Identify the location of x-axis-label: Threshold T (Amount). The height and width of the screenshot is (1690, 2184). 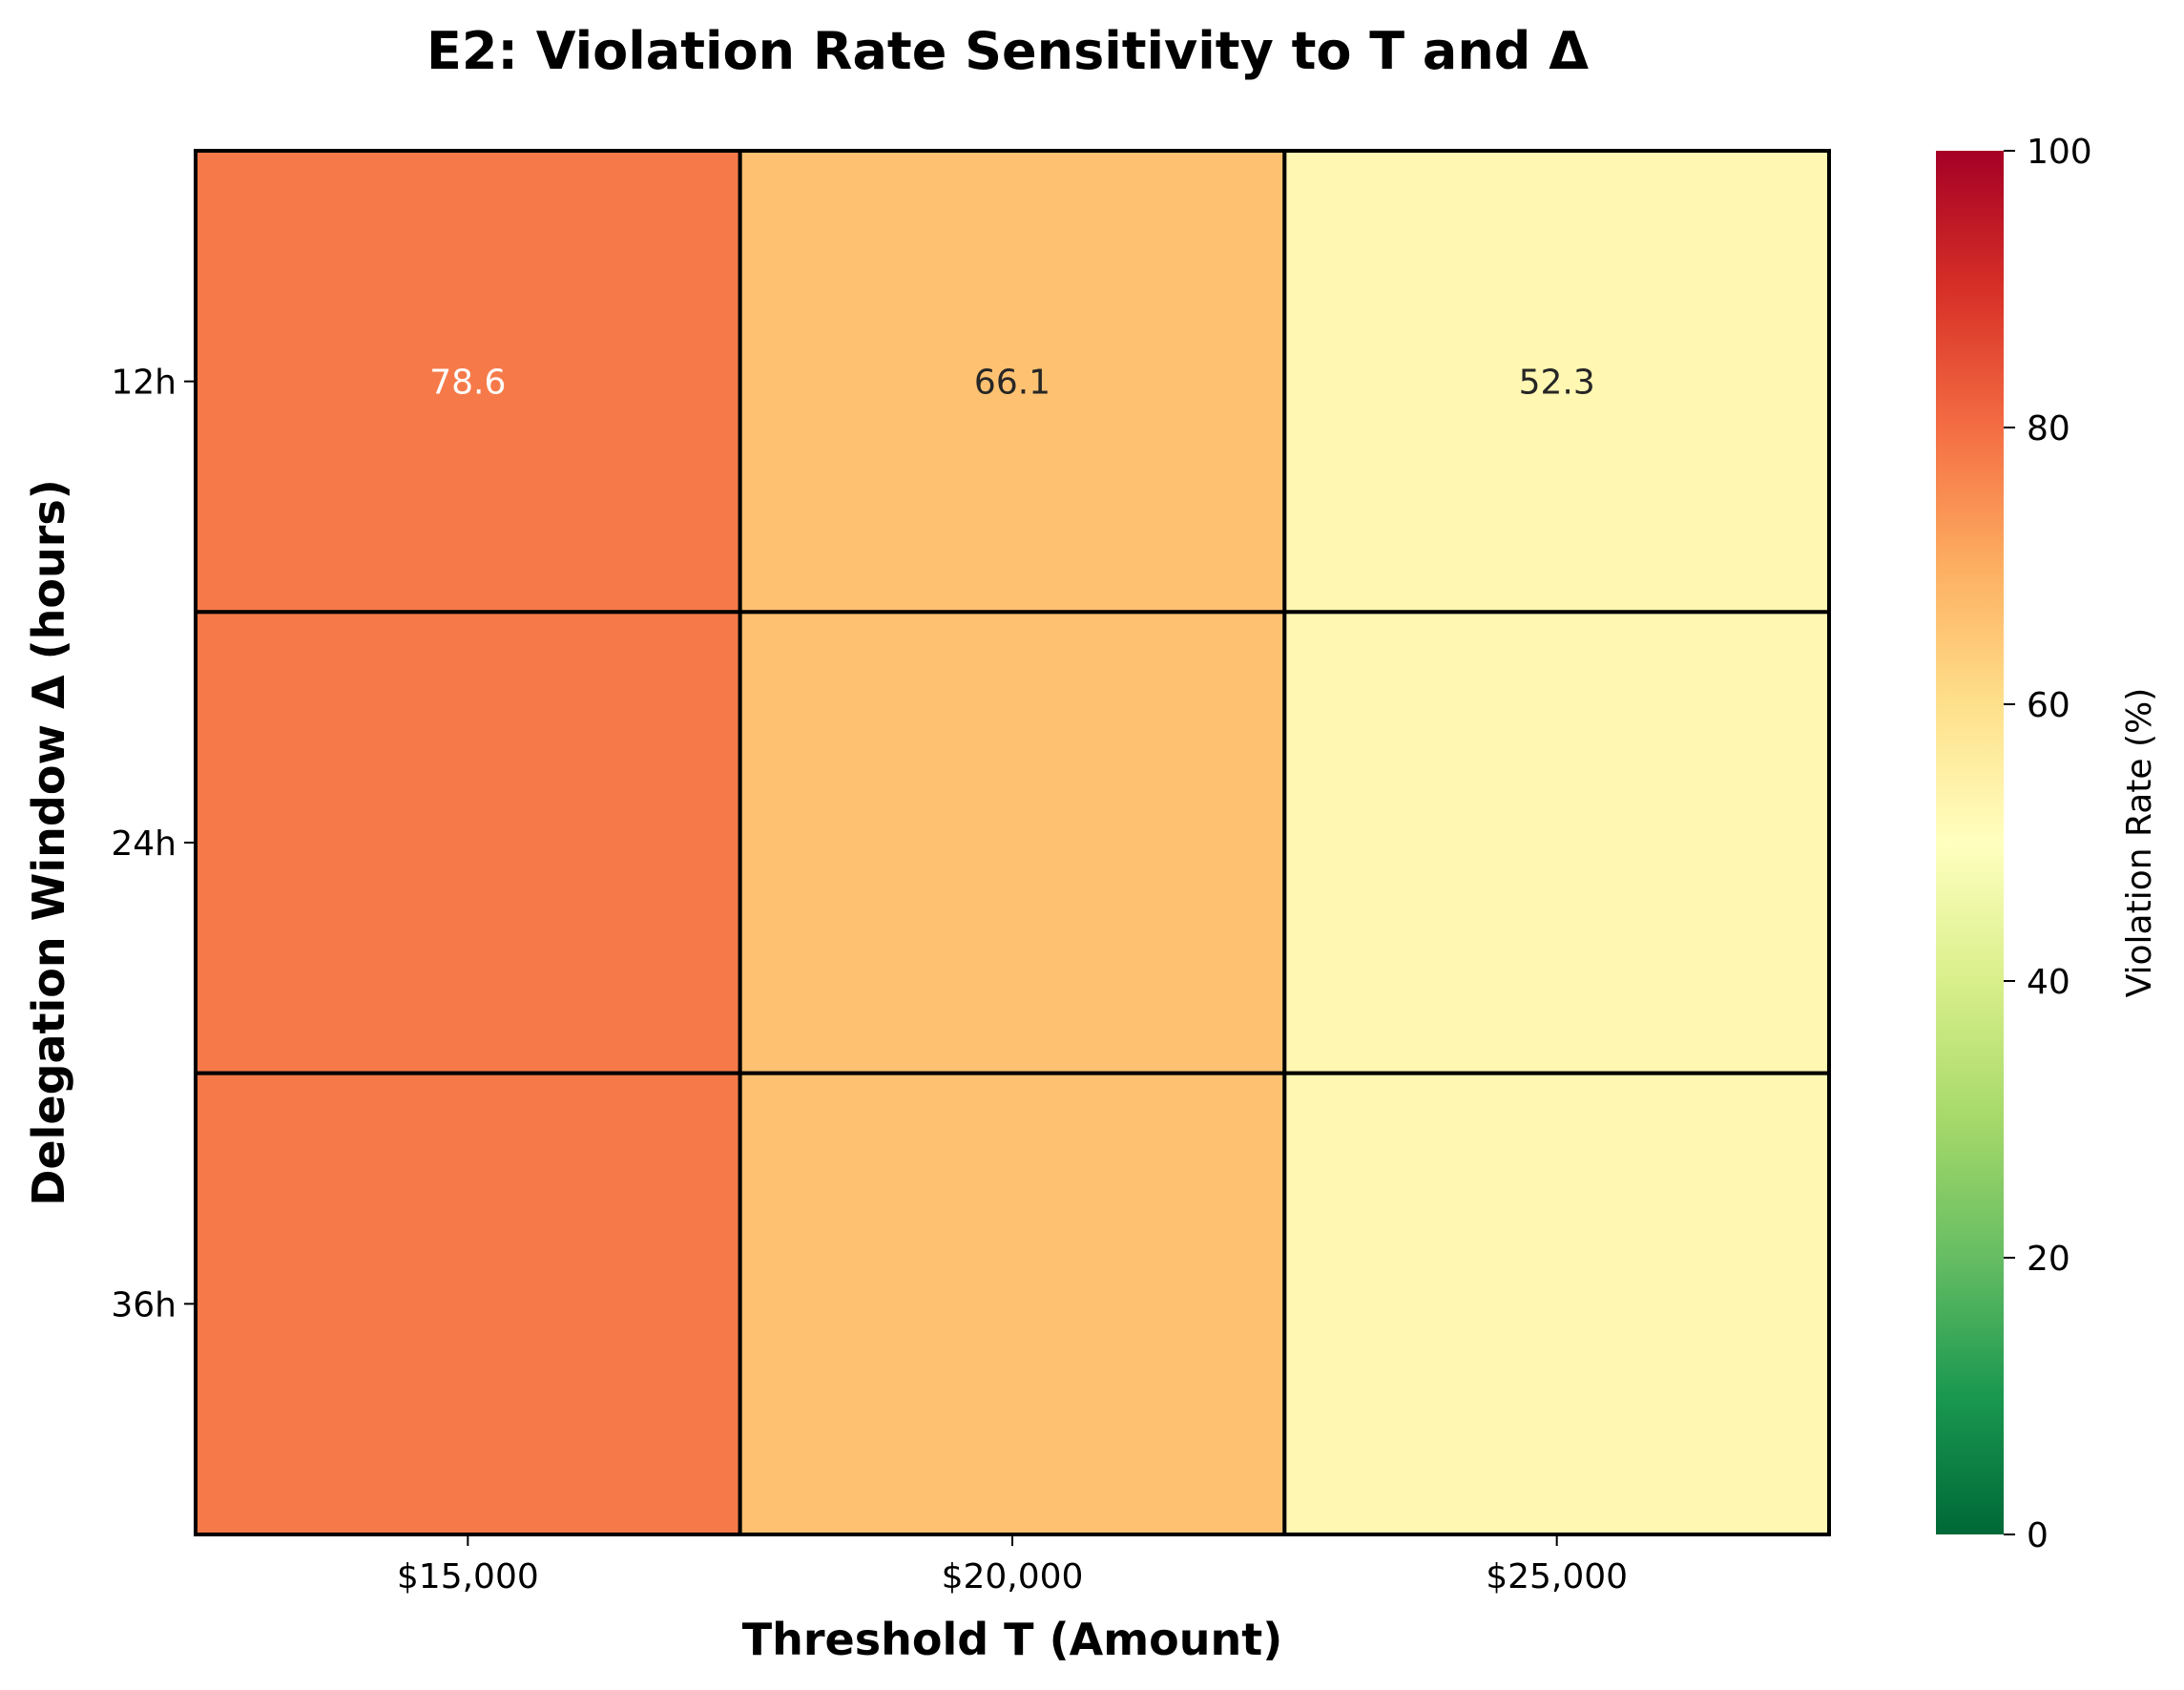
(1013, 1639).